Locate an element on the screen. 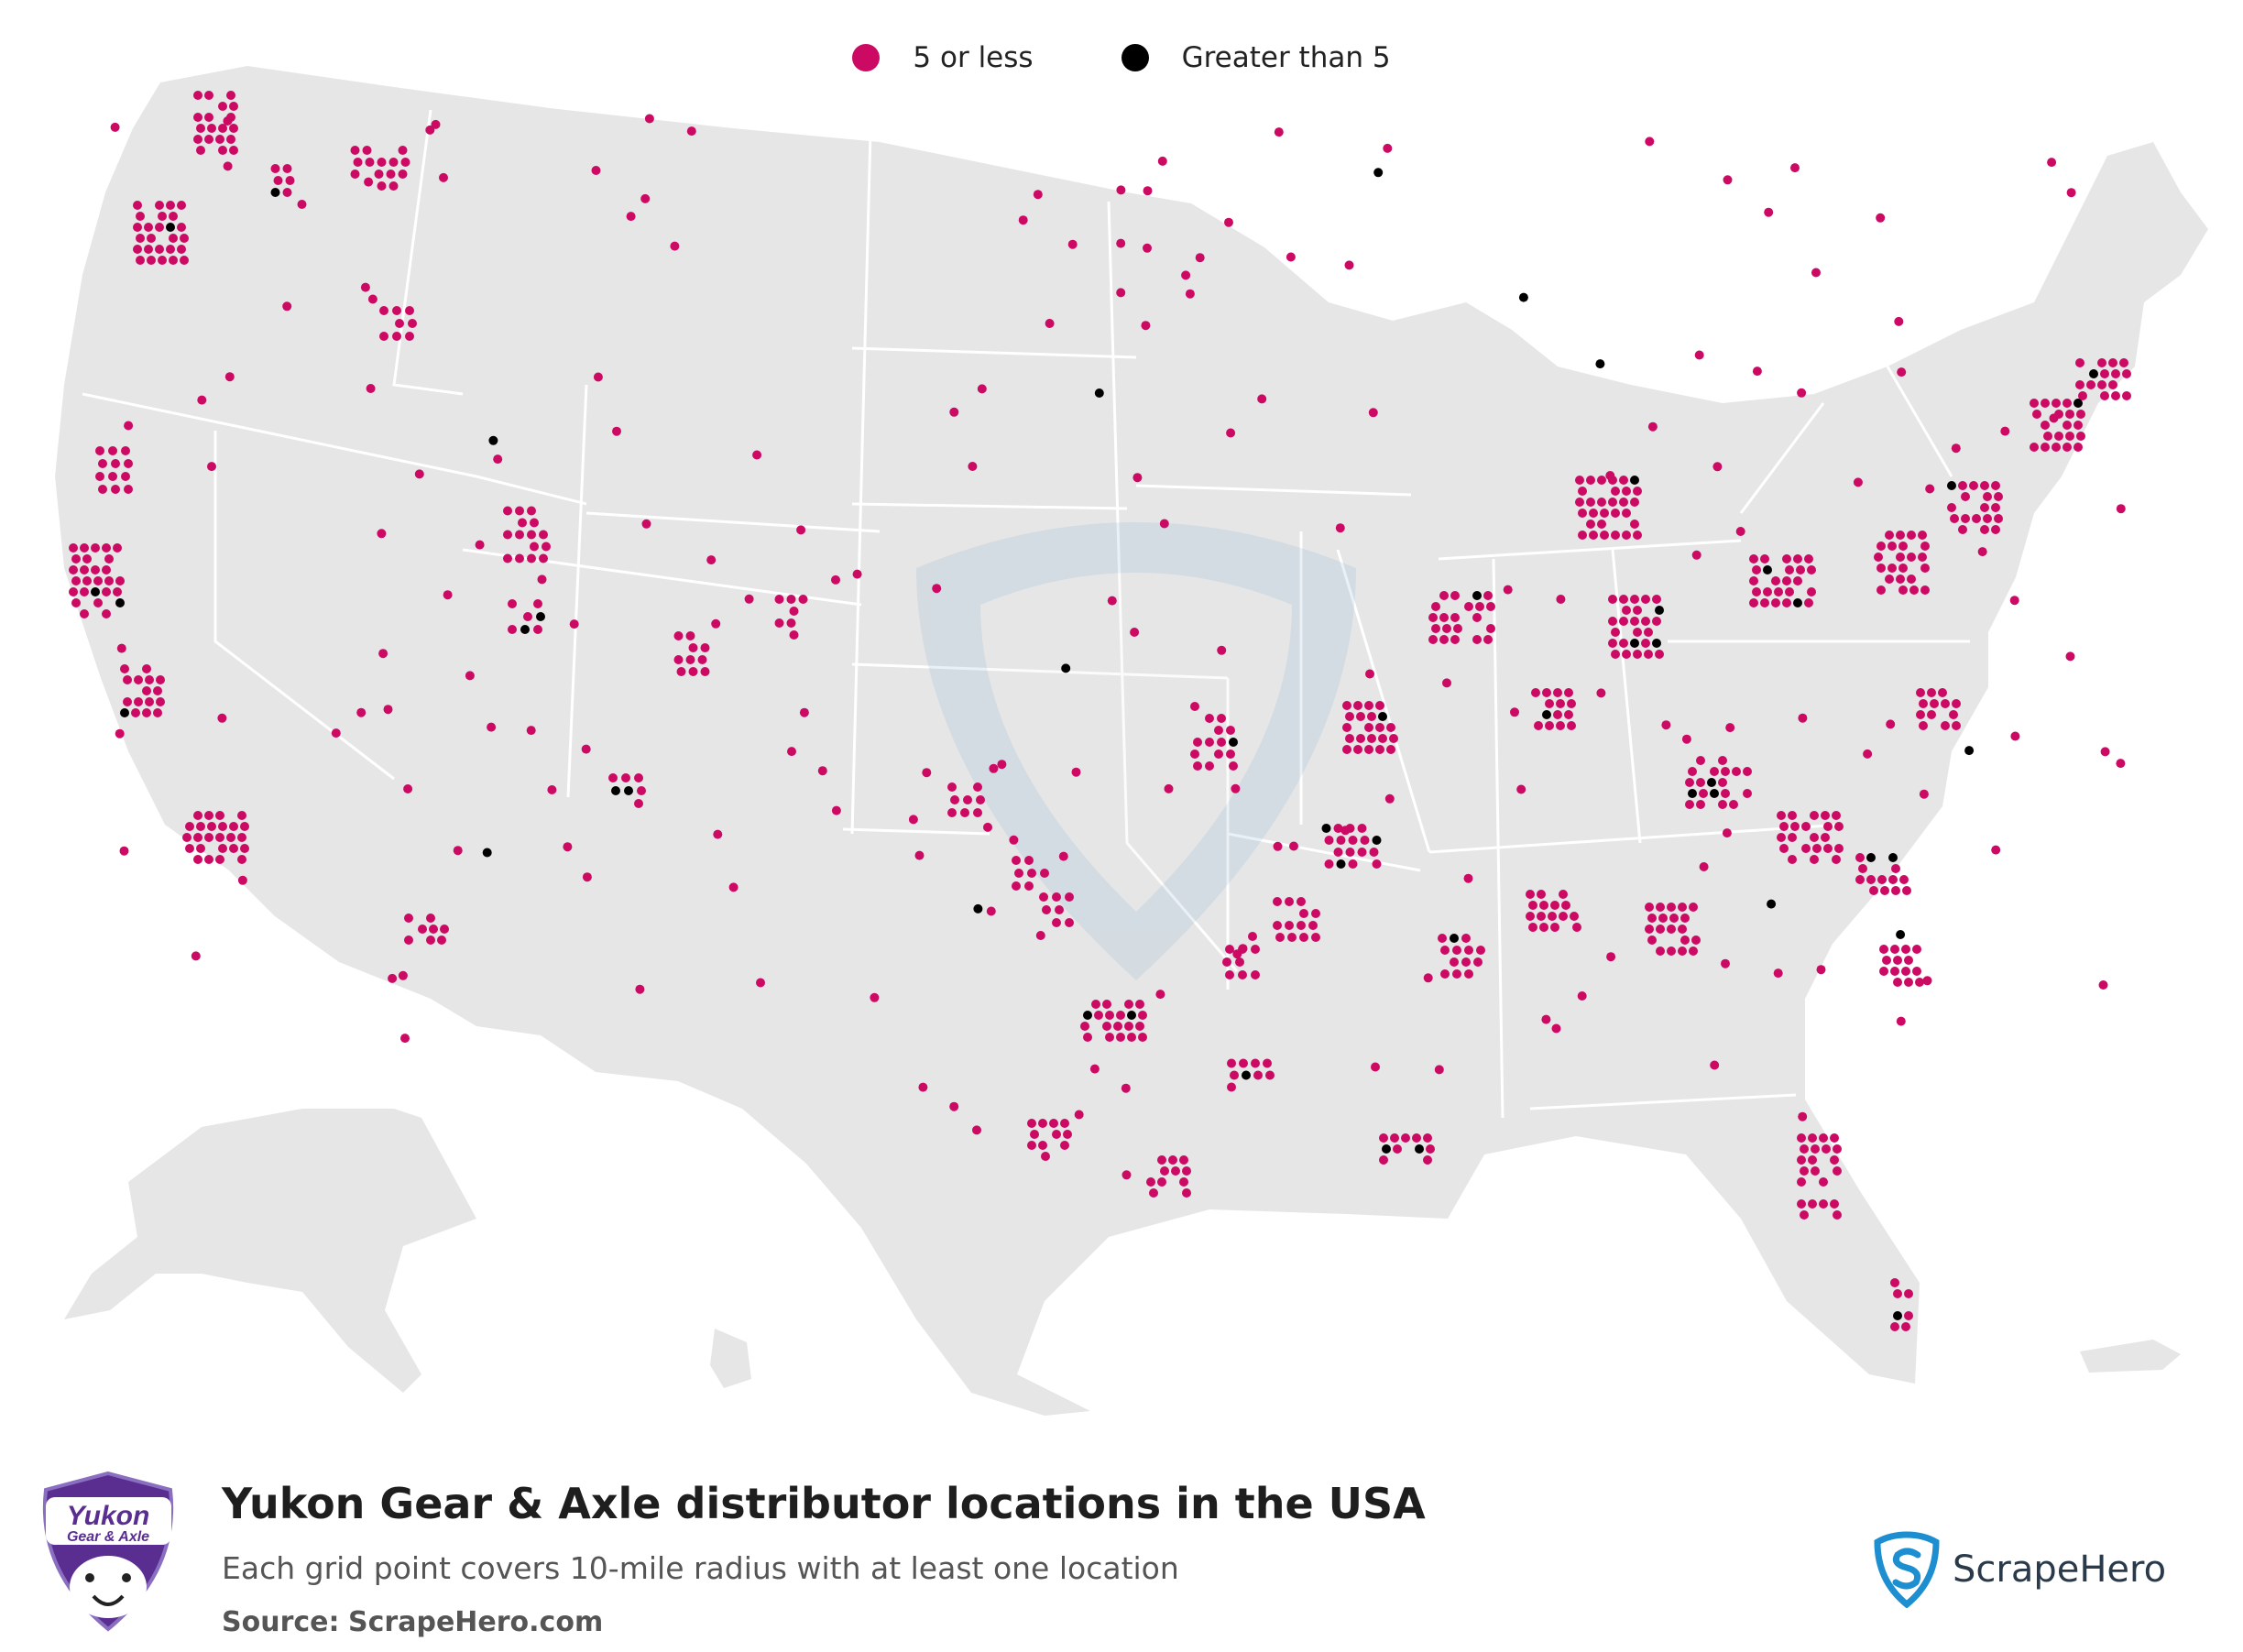 The width and height of the screenshot is (2243, 1652). location-point-high is located at coordinates (493, 440).